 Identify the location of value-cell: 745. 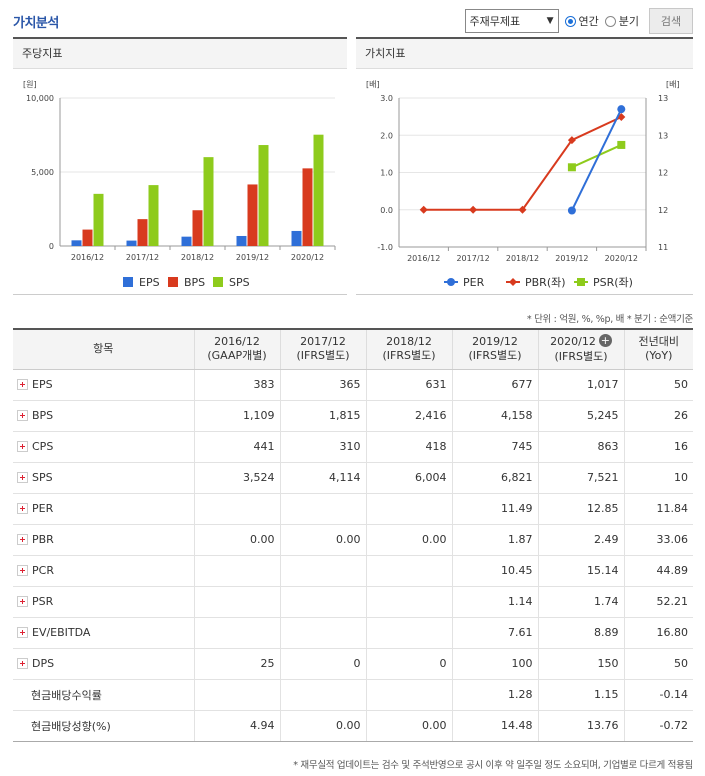
(494, 447).